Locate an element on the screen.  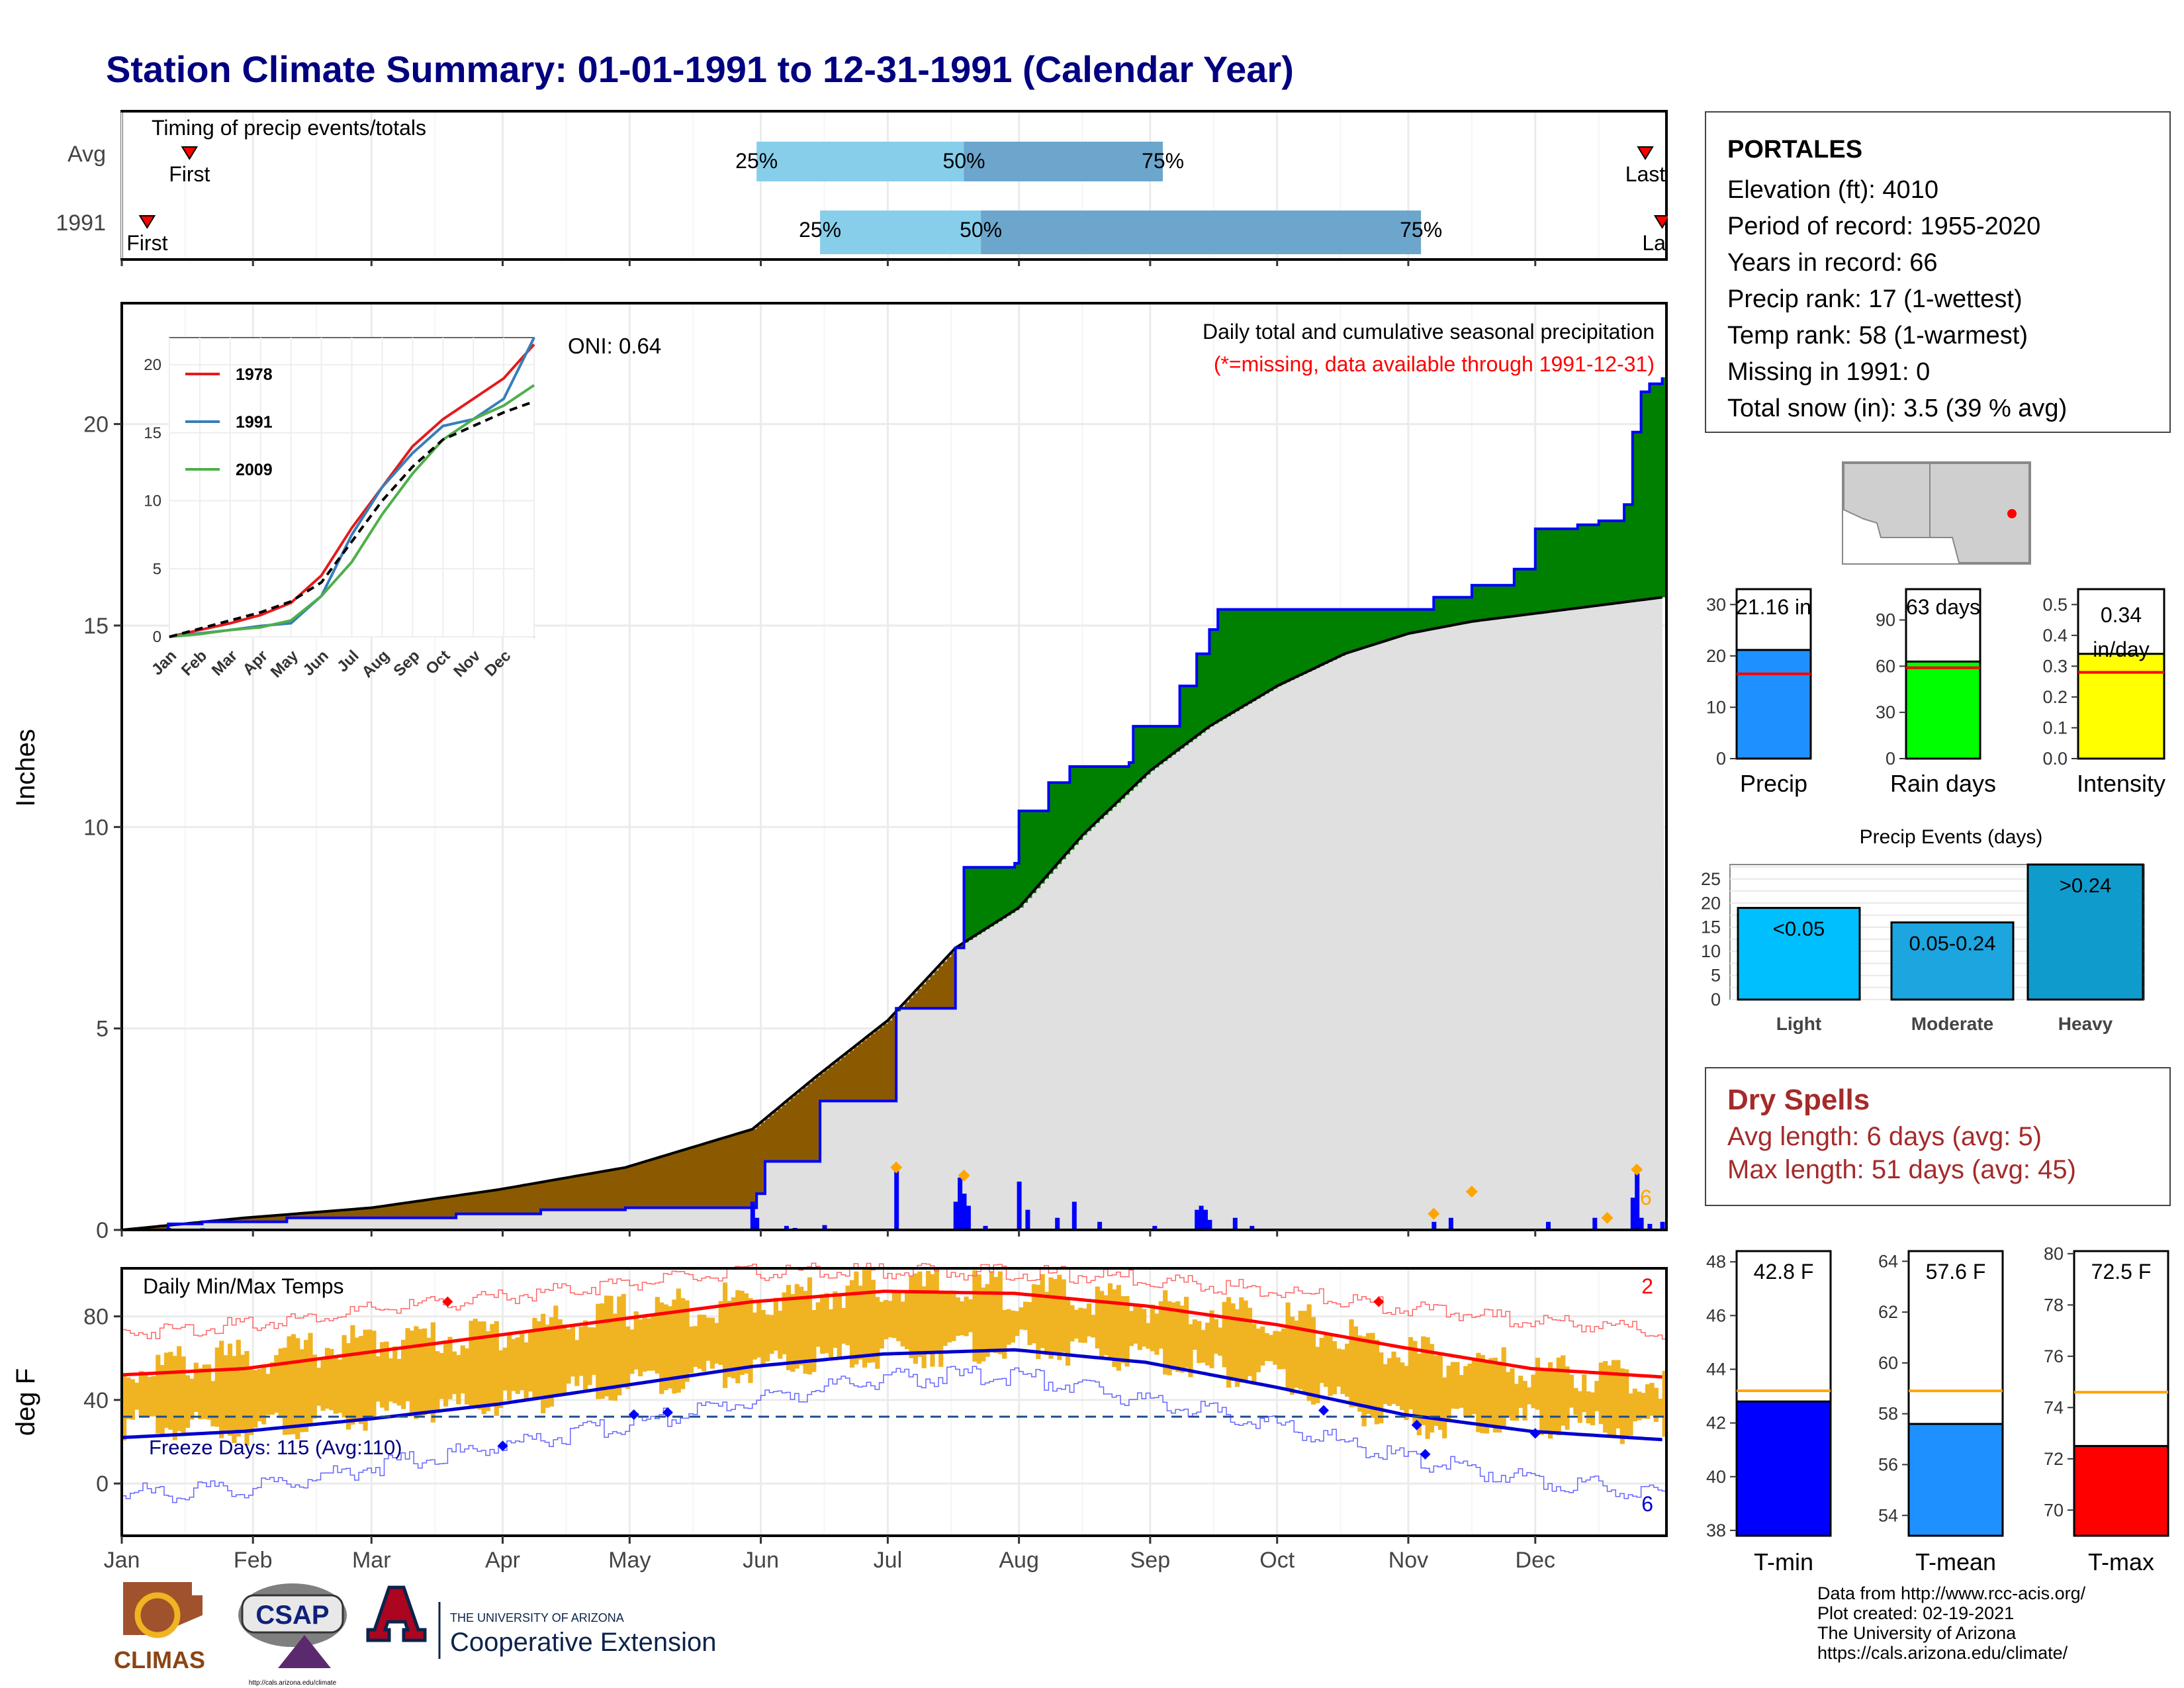
temp-ytick-label: 0 is located at coordinates (103, 1484).